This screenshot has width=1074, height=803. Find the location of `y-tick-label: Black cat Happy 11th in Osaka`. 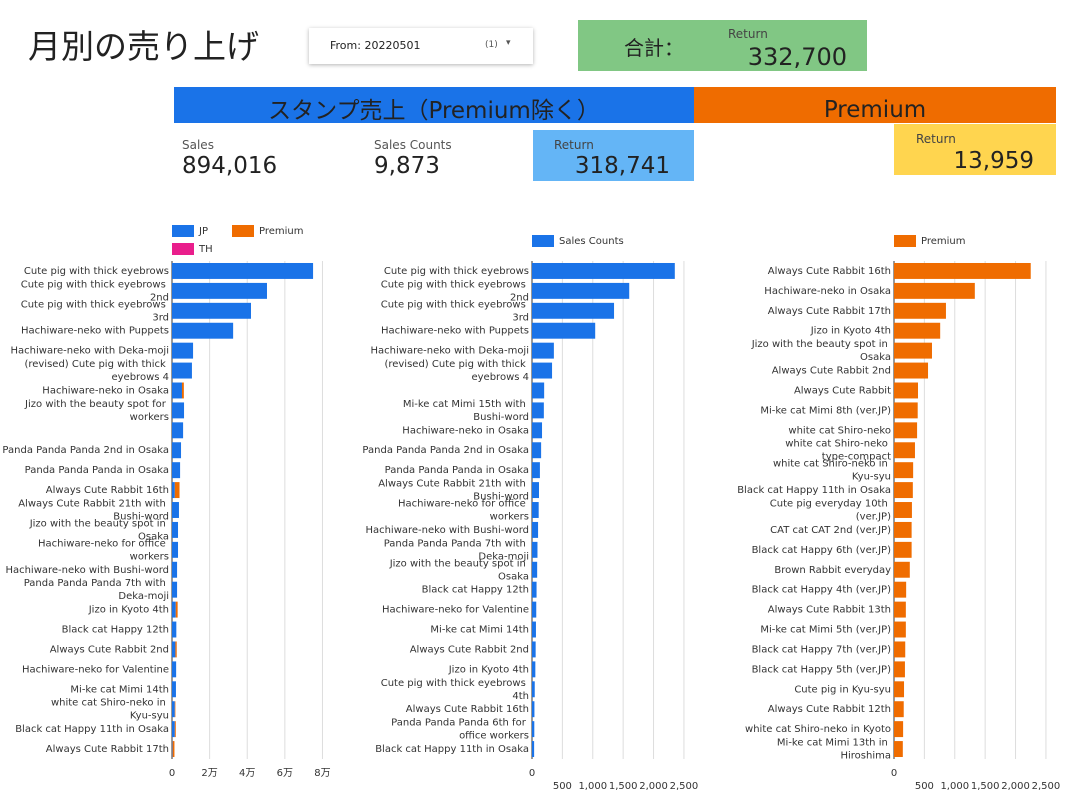

y-tick-label: Black cat Happy 11th in Osaka is located at coordinates (452, 749).